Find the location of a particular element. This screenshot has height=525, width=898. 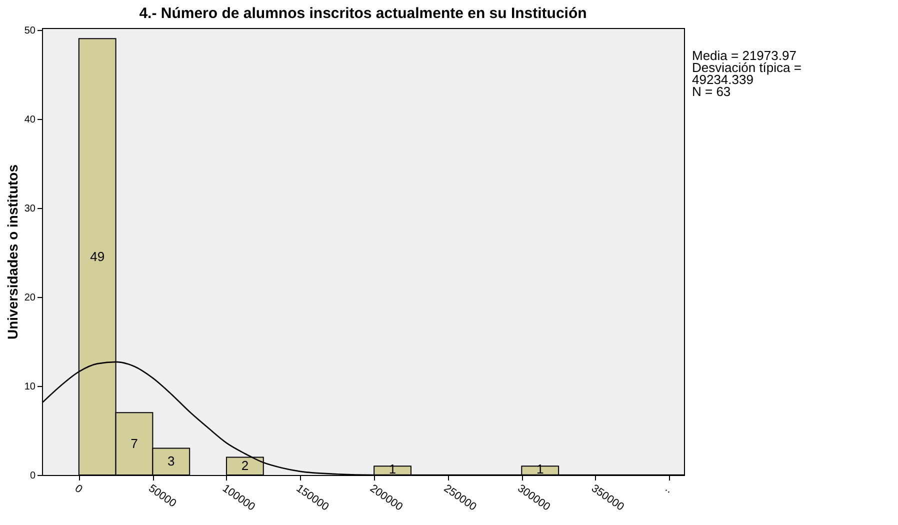

text: Desviación típica = is located at coordinates (747, 67).